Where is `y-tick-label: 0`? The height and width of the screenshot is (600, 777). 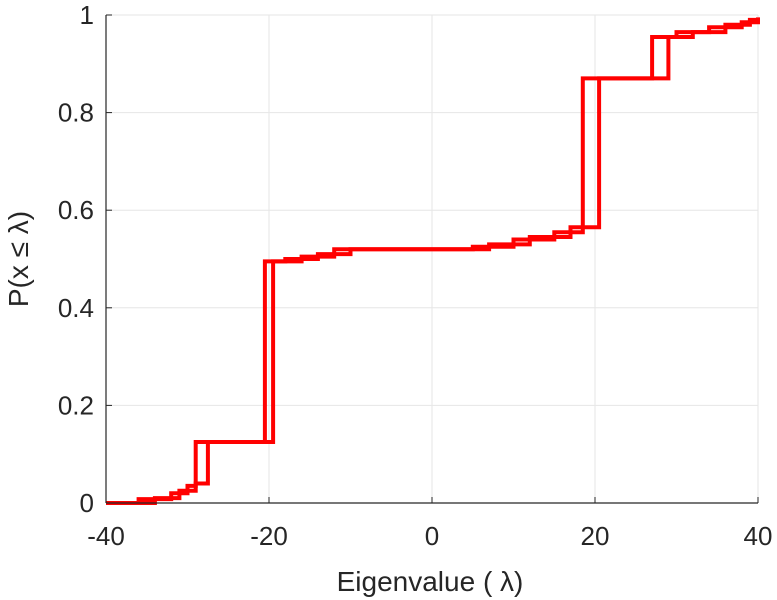 y-tick-label: 0 is located at coordinates (87, 503).